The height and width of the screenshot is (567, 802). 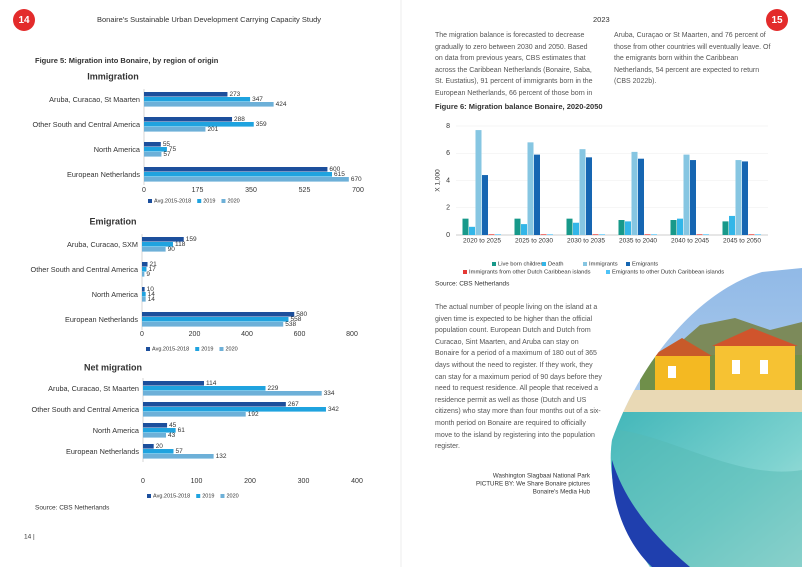 I want to click on legend-label: Immigrants, so click(x=603, y=265).